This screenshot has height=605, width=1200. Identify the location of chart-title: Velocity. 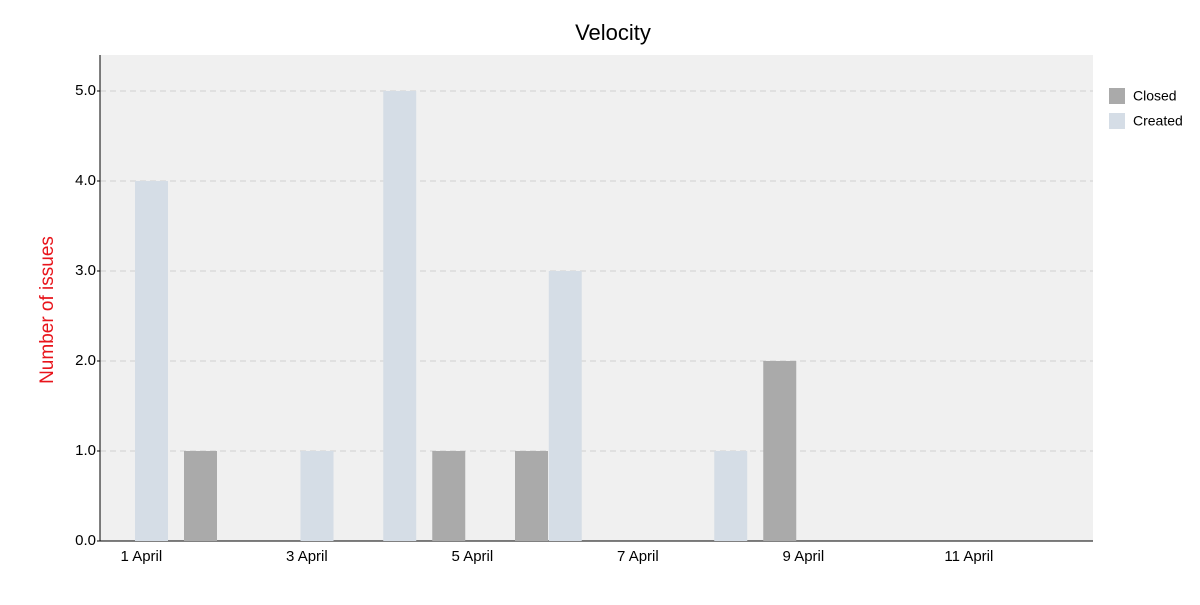
(613, 32).